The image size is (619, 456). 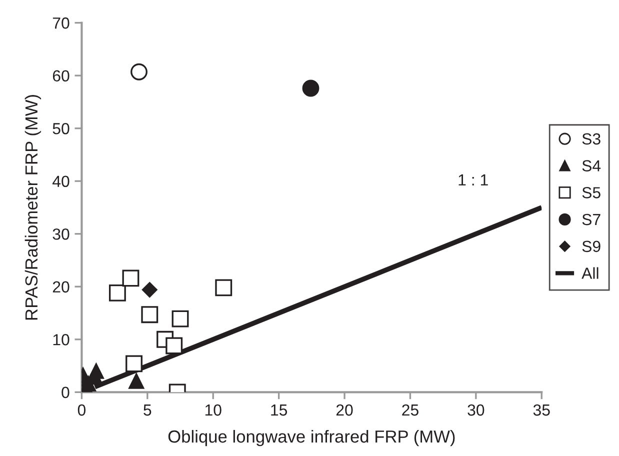 I want to click on y-tick-label: 20, so click(x=61, y=287).